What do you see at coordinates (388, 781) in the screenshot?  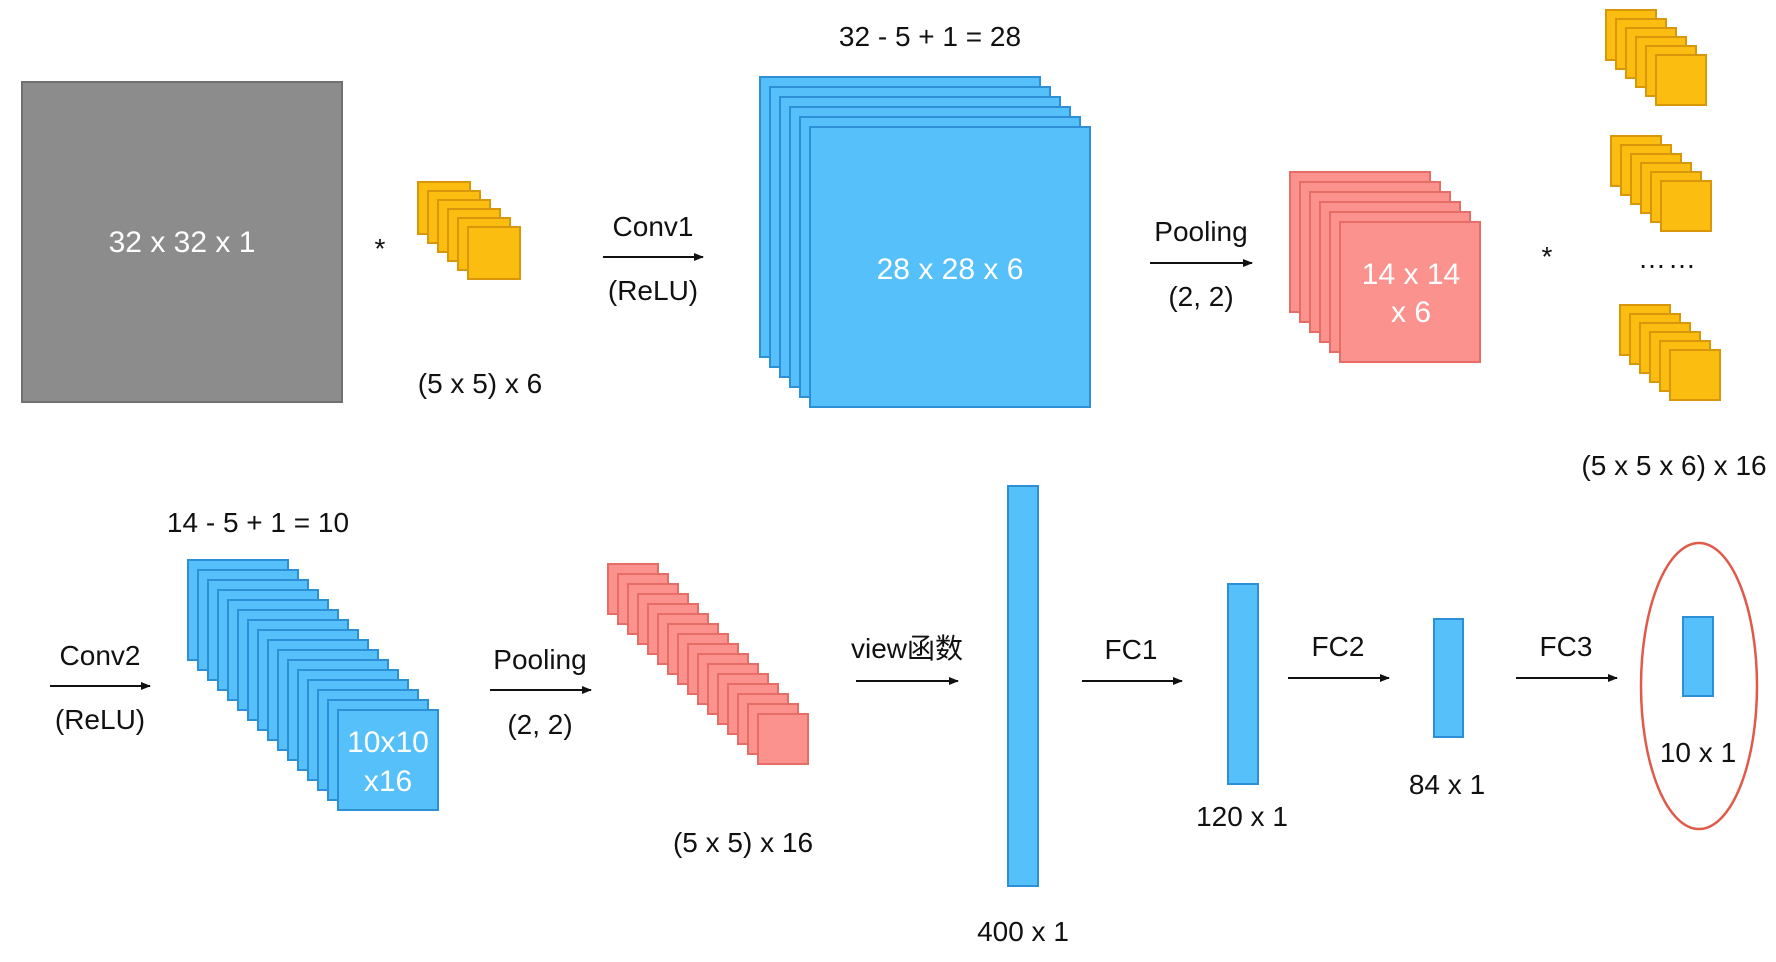 I see `feature-maps-conv2-label-line2: x16` at bounding box center [388, 781].